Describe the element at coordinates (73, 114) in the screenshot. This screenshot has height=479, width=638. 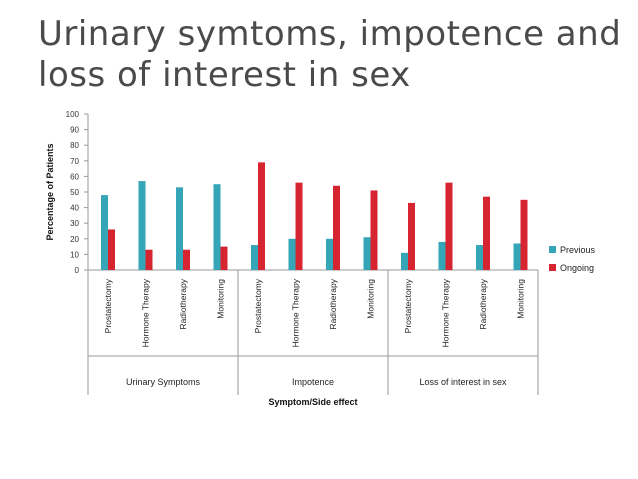
I see `y-tick-label: 100` at that location.